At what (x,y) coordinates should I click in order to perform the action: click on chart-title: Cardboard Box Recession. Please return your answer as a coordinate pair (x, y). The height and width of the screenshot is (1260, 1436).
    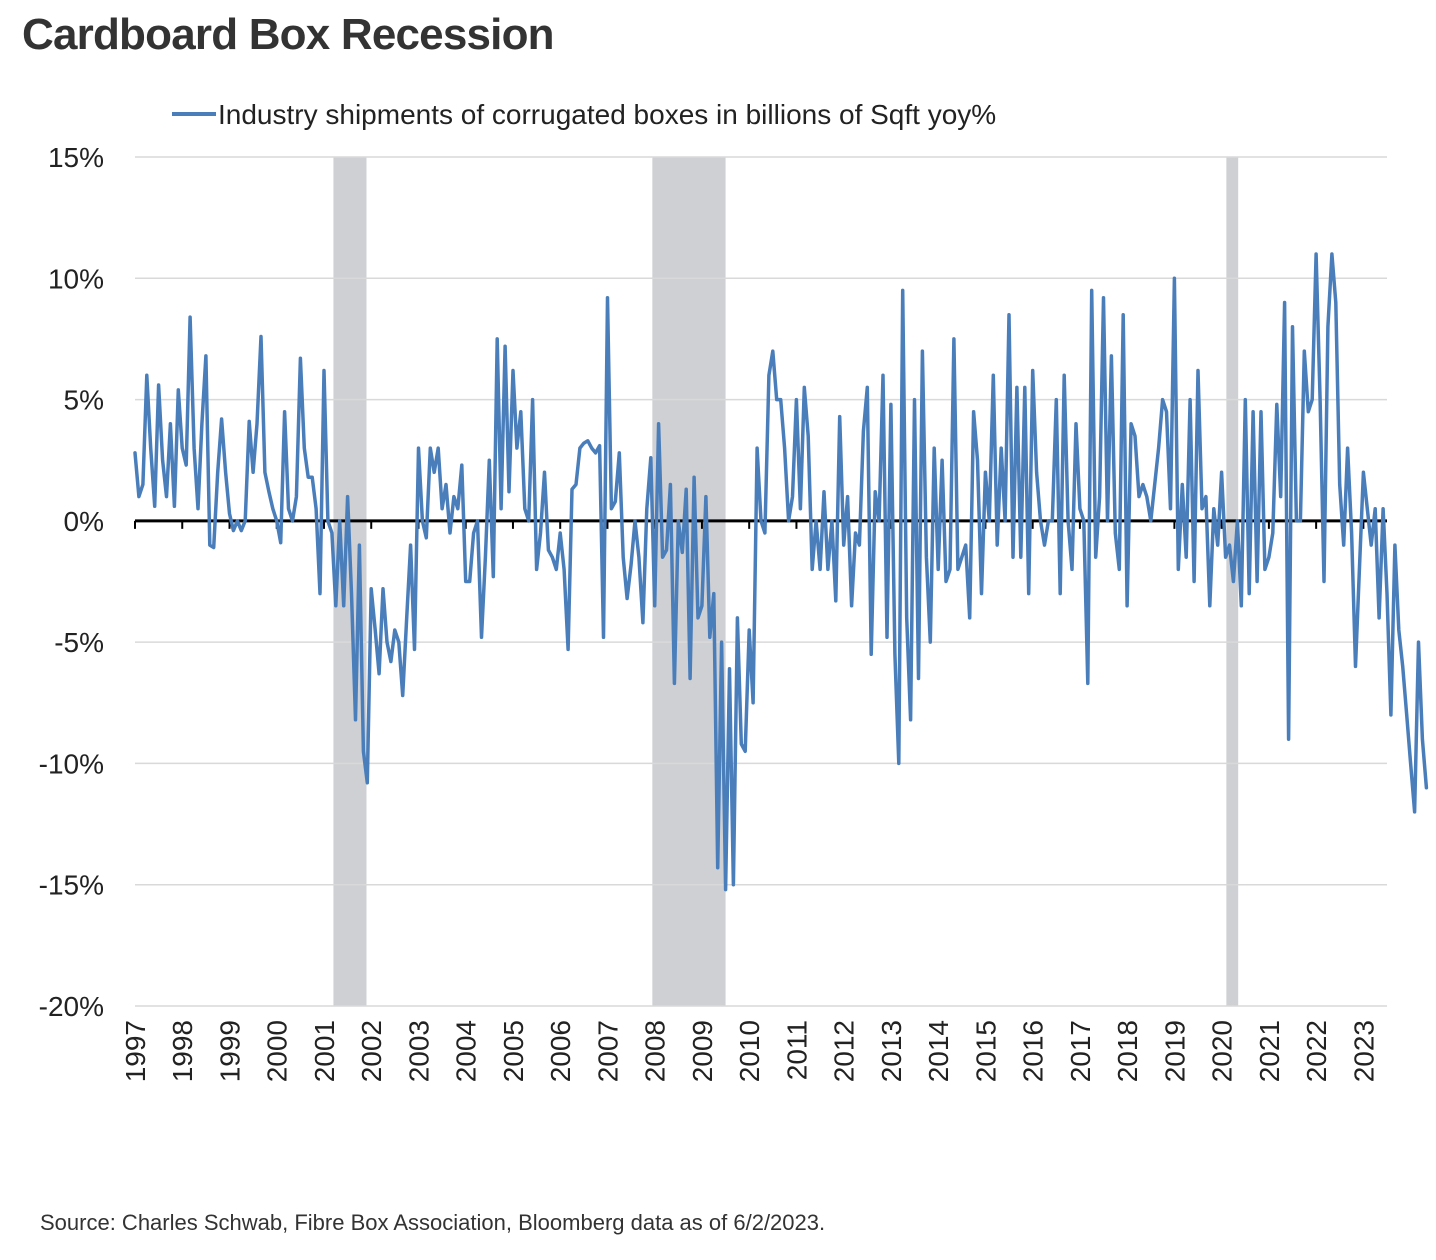
    Looking at the image, I should click on (288, 34).